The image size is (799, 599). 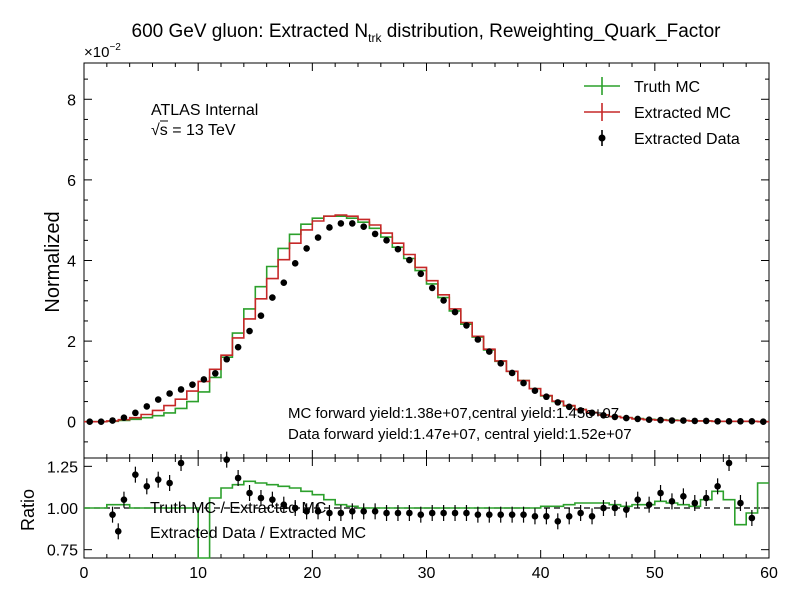 What do you see at coordinates (53, 261) in the screenshot?
I see `y-axis-label: Normalized` at bounding box center [53, 261].